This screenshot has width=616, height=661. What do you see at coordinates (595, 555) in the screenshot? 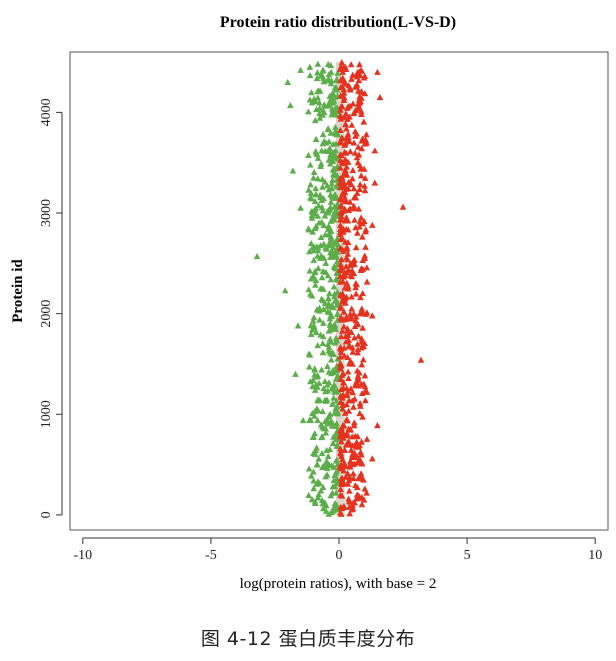
I see `x-tick-label: 10` at bounding box center [595, 555].